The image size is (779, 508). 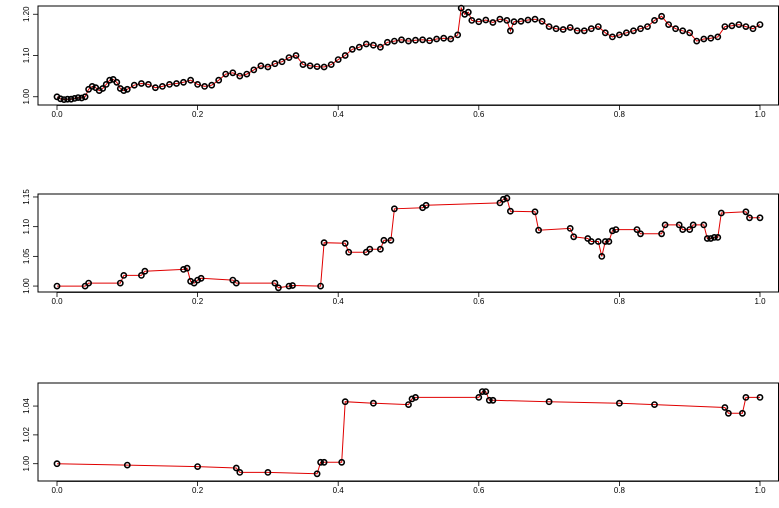 What do you see at coordinates (479, 301) in the screenshot?
I see `x-tick-label: 0.6` at bounding box center [479, 301].